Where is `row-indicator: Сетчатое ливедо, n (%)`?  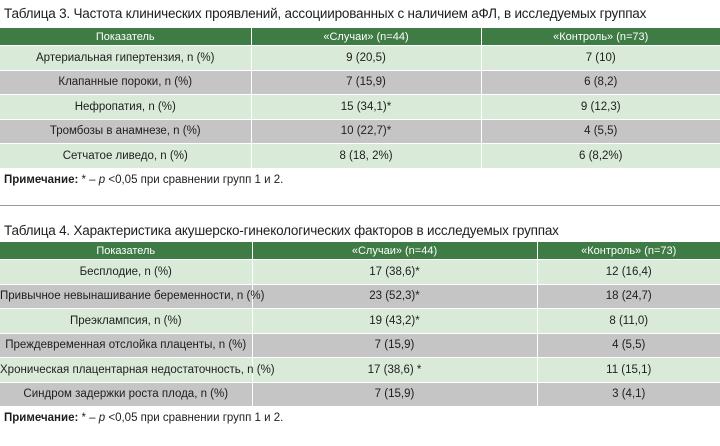 row-indicator: Сетчатое ливедо, n (%) is located at coordinates (125, 155).